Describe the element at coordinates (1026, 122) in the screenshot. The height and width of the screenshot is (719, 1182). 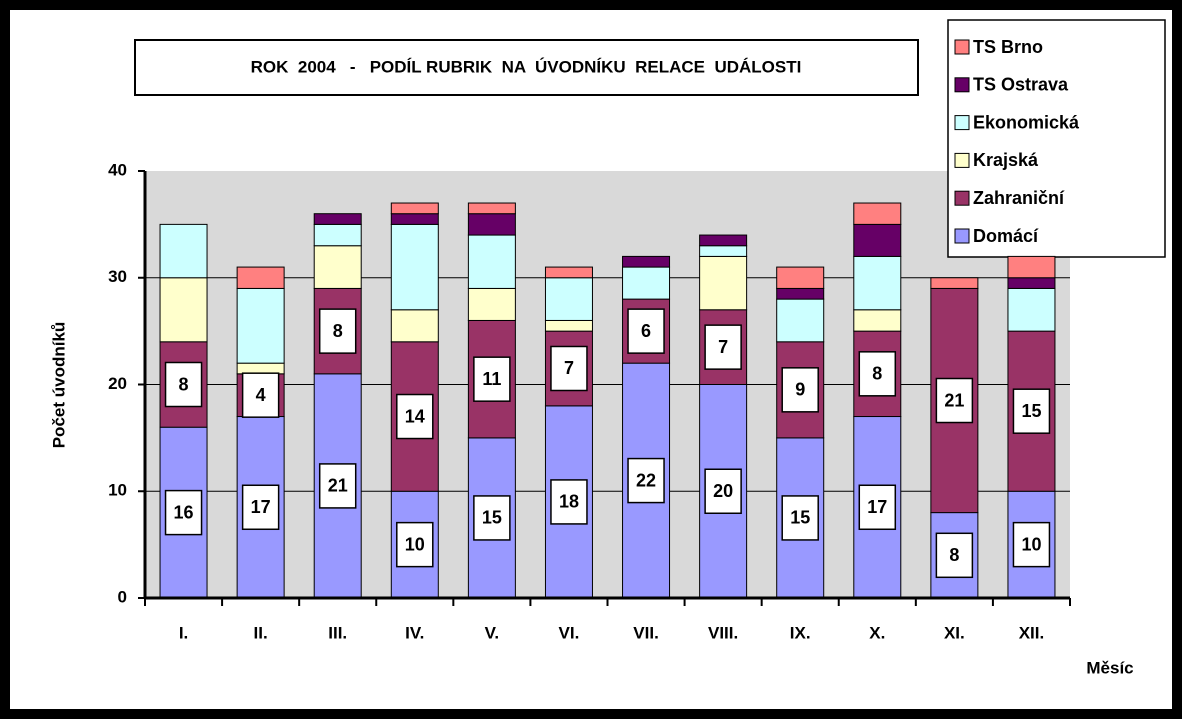
I see `legend-label: Ekonomická` at that location.